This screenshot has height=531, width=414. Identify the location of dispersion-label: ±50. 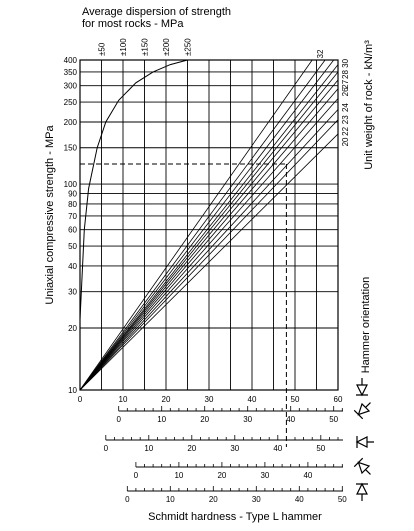
(102, 49).